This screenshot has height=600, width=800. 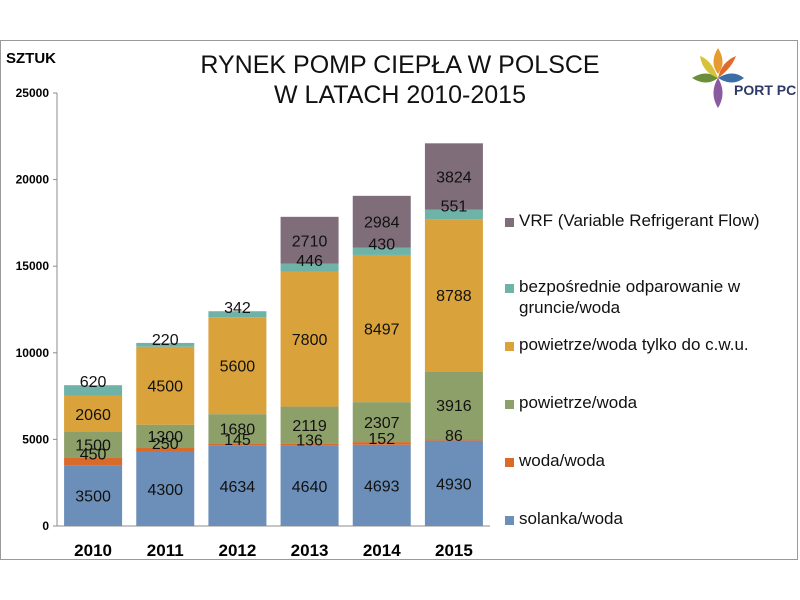 I want to click on data-label: 4640, so click(x=310, y=487).